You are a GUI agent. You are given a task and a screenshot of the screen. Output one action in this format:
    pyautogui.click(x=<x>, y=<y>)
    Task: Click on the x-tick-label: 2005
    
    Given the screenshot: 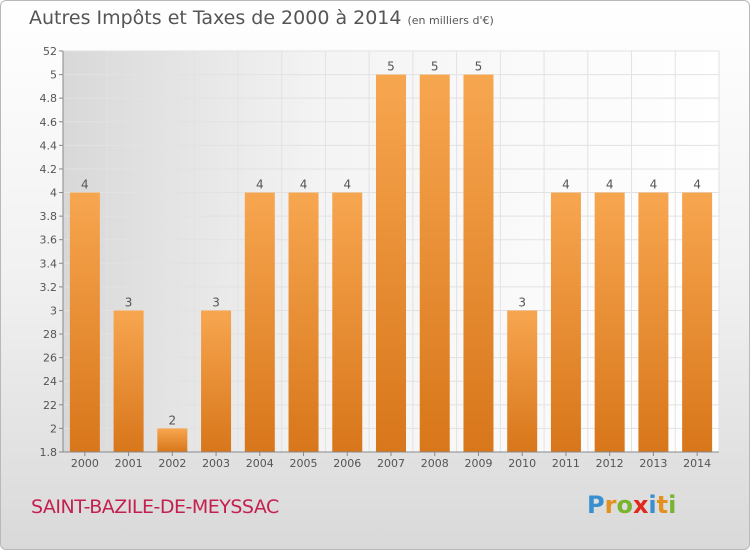 What is the action you would take?
    pyautogui.click(x=304, y=463)
    